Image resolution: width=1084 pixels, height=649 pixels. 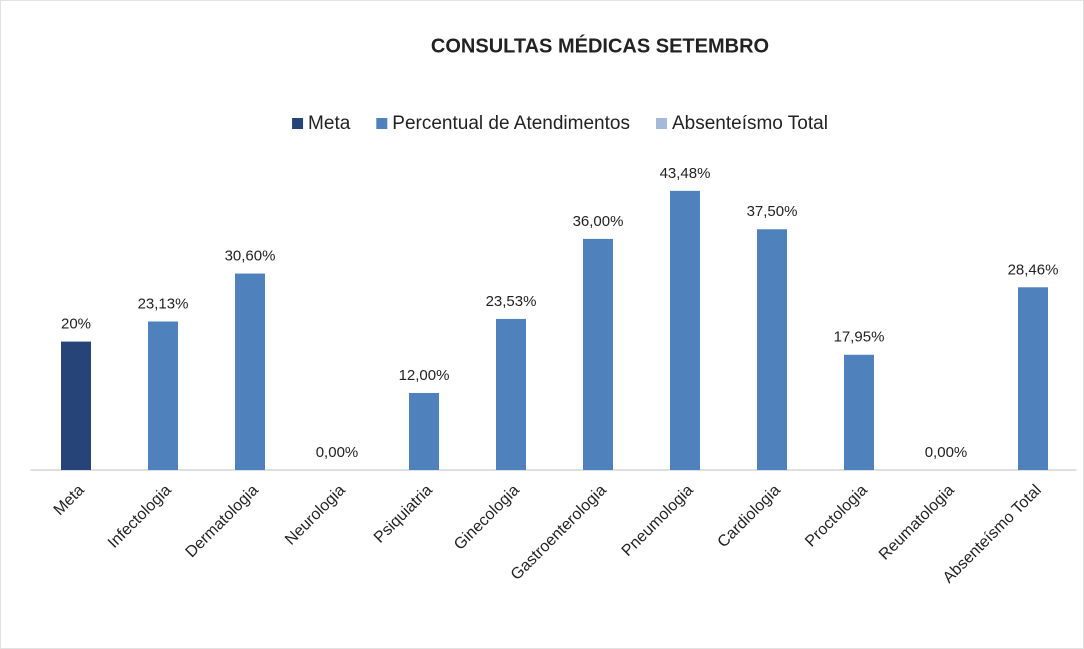 What do you see at coordinates (424, 375) in the screenshot?
I see `value-label: 12,00%` at bounding box center [424, 375].